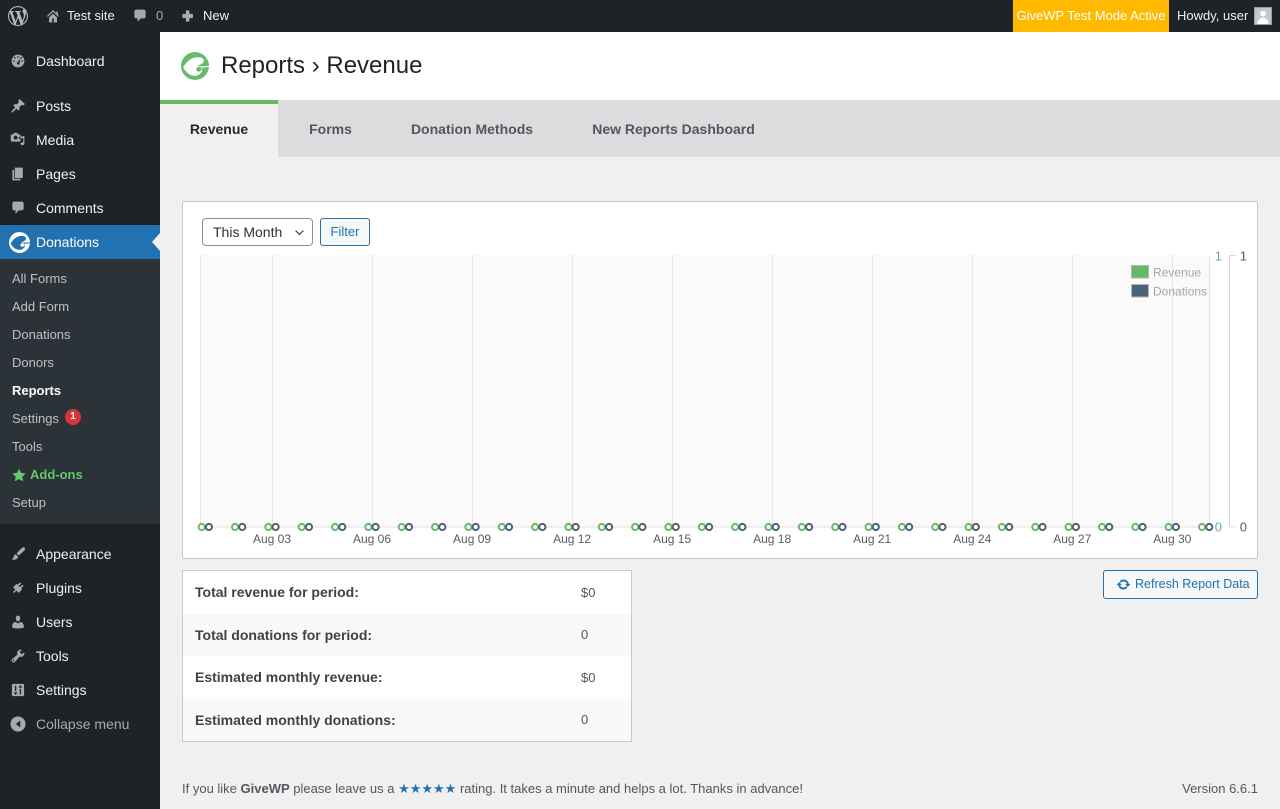 The width and height of the screenshot is (1280, 809). Describe the element at coordinates (472, 539) in the screenshot. I see `svg-text: Aug 09` at that location.